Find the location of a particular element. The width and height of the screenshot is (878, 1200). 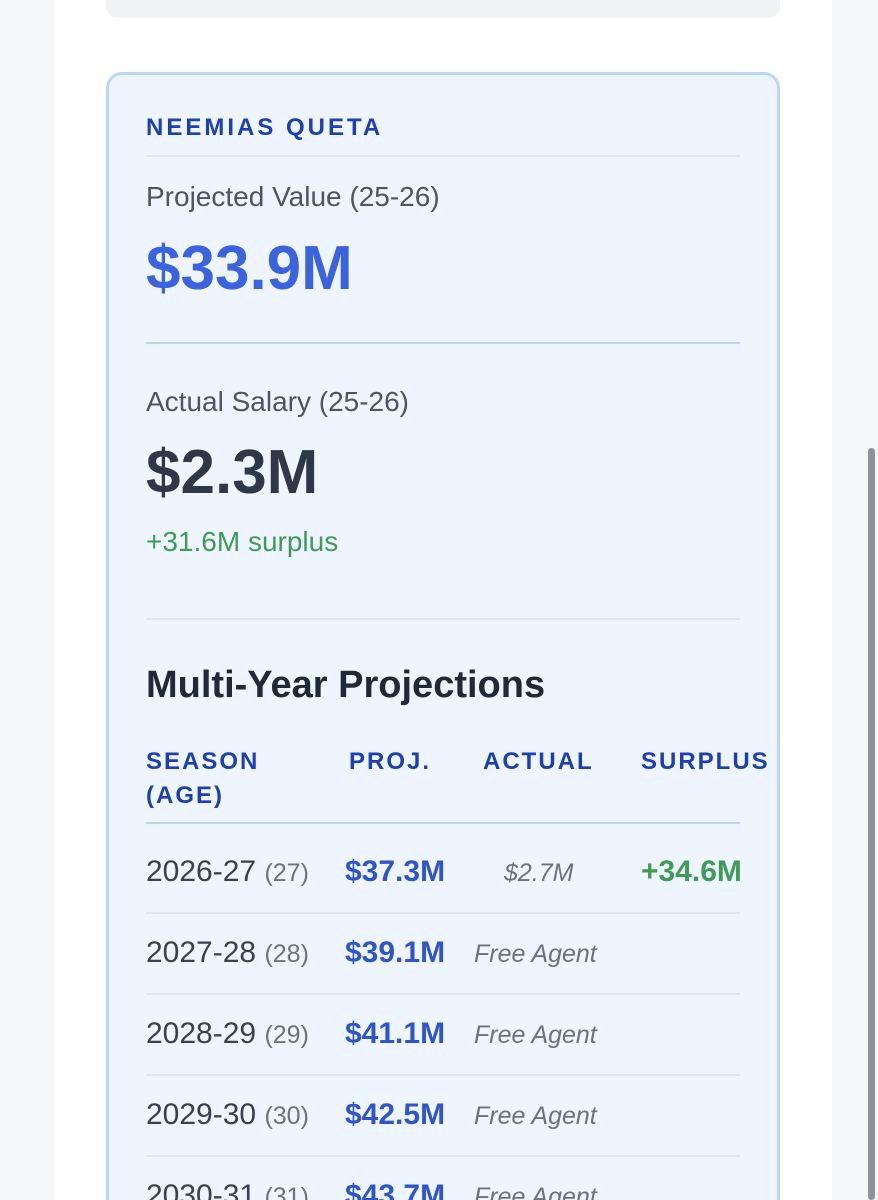

table-row: 2026-27 (27) $37.3M $2.7M +34.6M is located at coordinates (444, 873).